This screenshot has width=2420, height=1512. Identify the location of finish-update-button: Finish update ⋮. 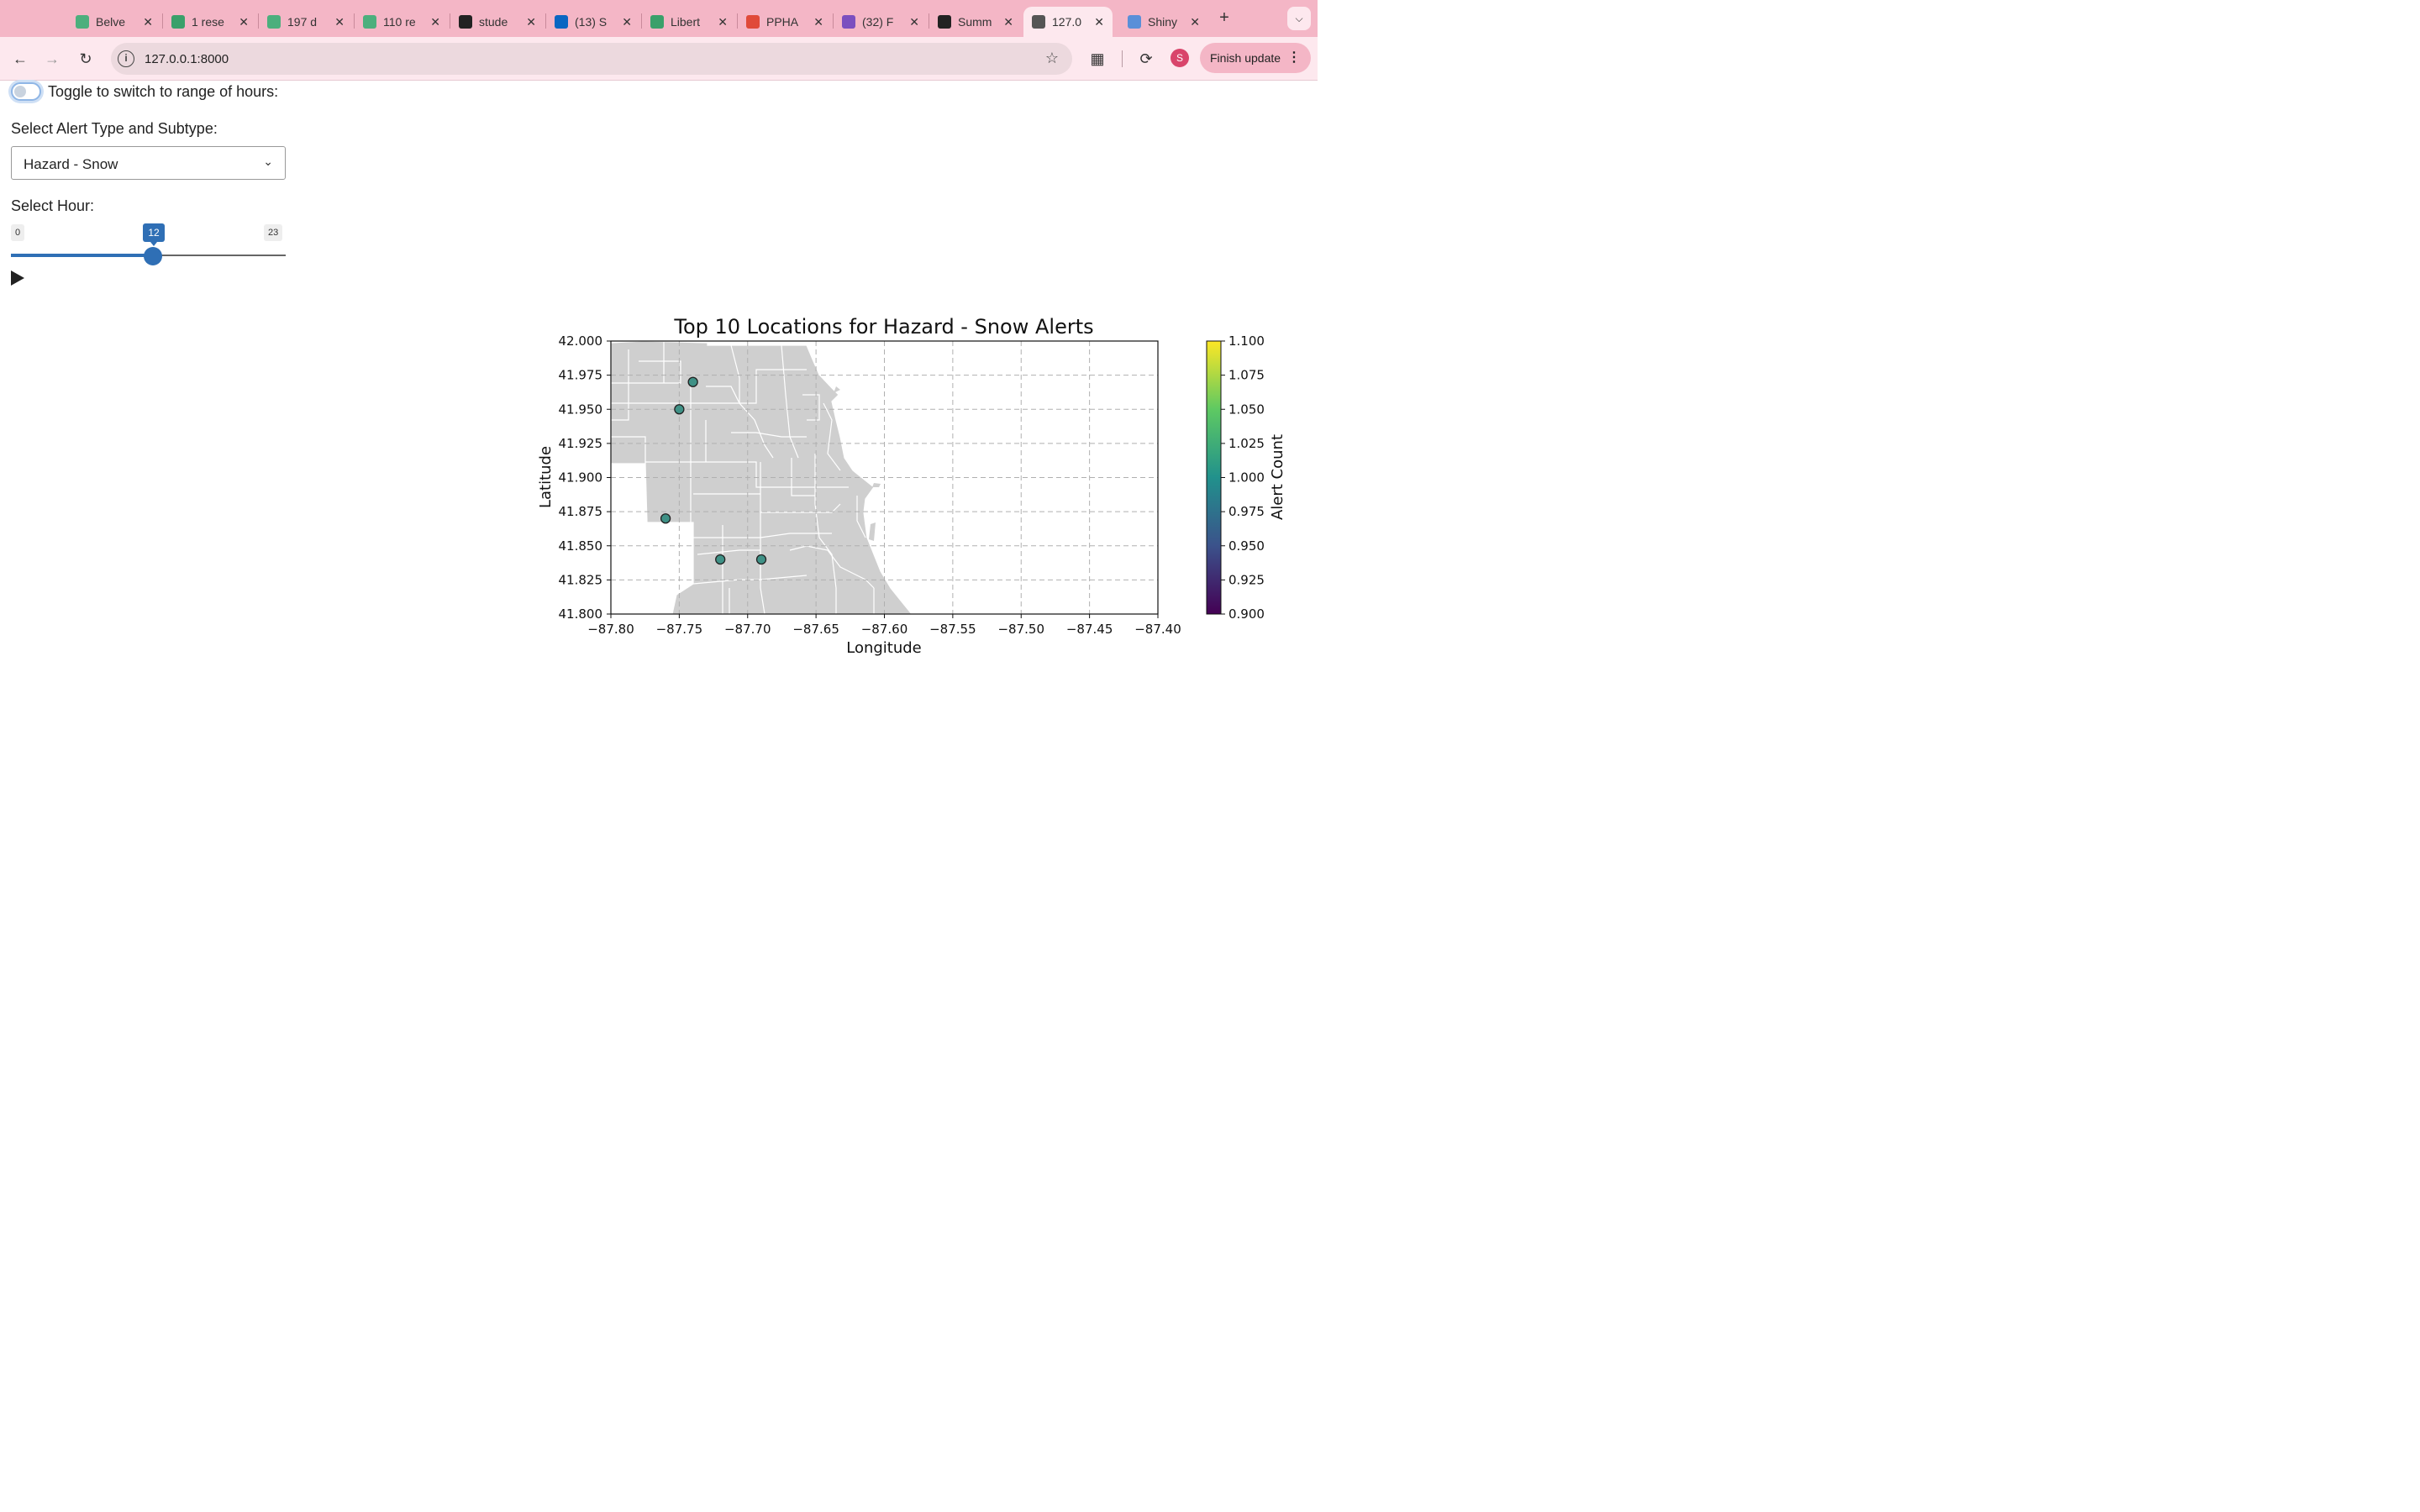
(1255, 58).